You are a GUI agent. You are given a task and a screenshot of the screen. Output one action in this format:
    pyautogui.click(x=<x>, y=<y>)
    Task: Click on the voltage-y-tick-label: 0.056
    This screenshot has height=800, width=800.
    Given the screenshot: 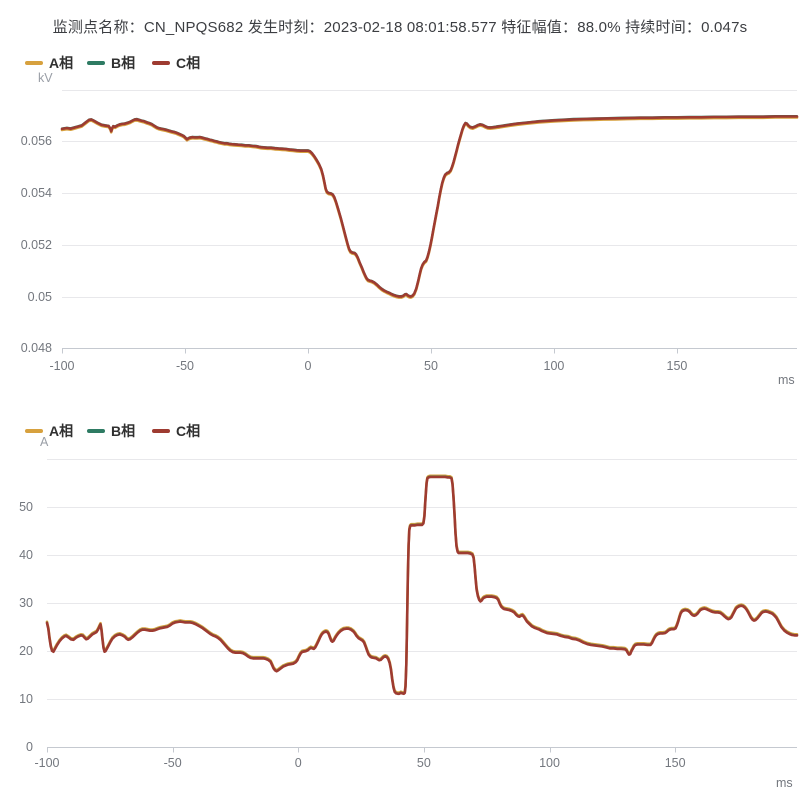 What is the action you would take?
    pyautogui.click(x=36, y=141)
    